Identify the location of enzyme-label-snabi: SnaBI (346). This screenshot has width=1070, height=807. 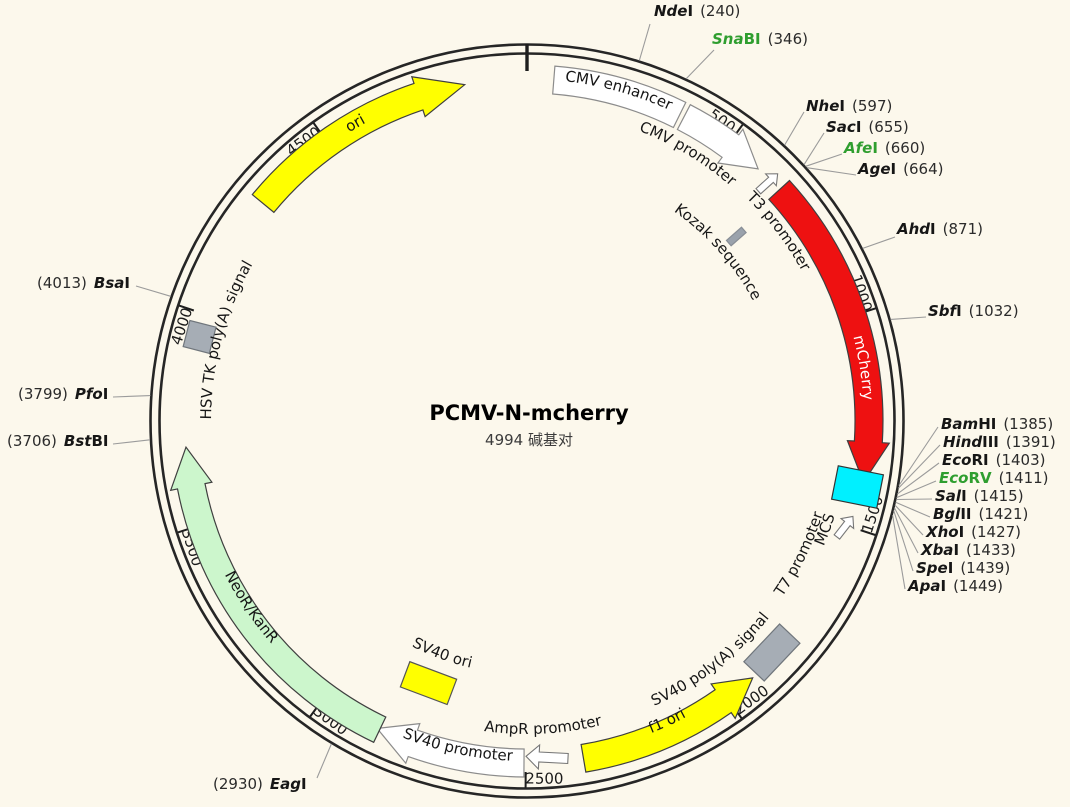
(760, 39).